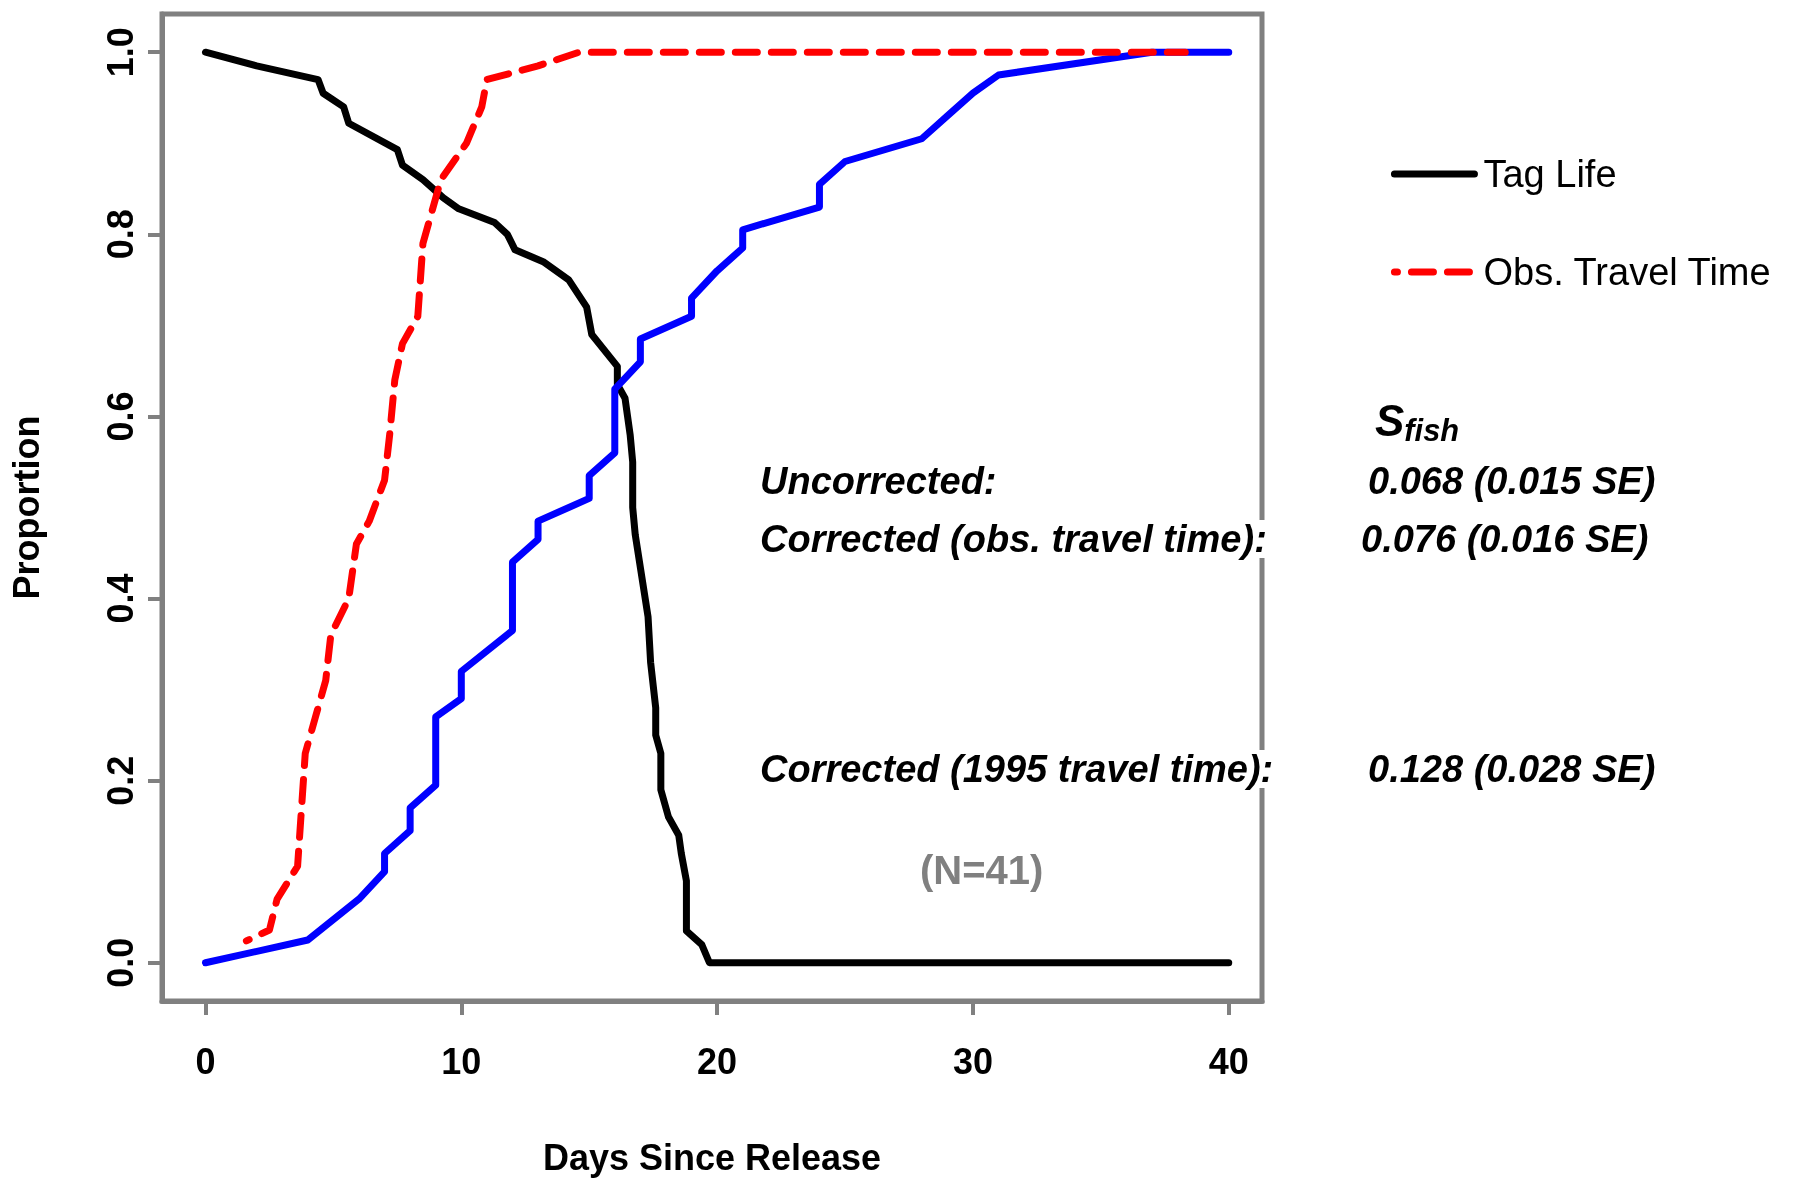 This screenshot has height=1180, width=1797. Describe the element at coordinates (1017, 769) in the screenshot. I see `annotation: Corrected (1995 travel time):` at that location.